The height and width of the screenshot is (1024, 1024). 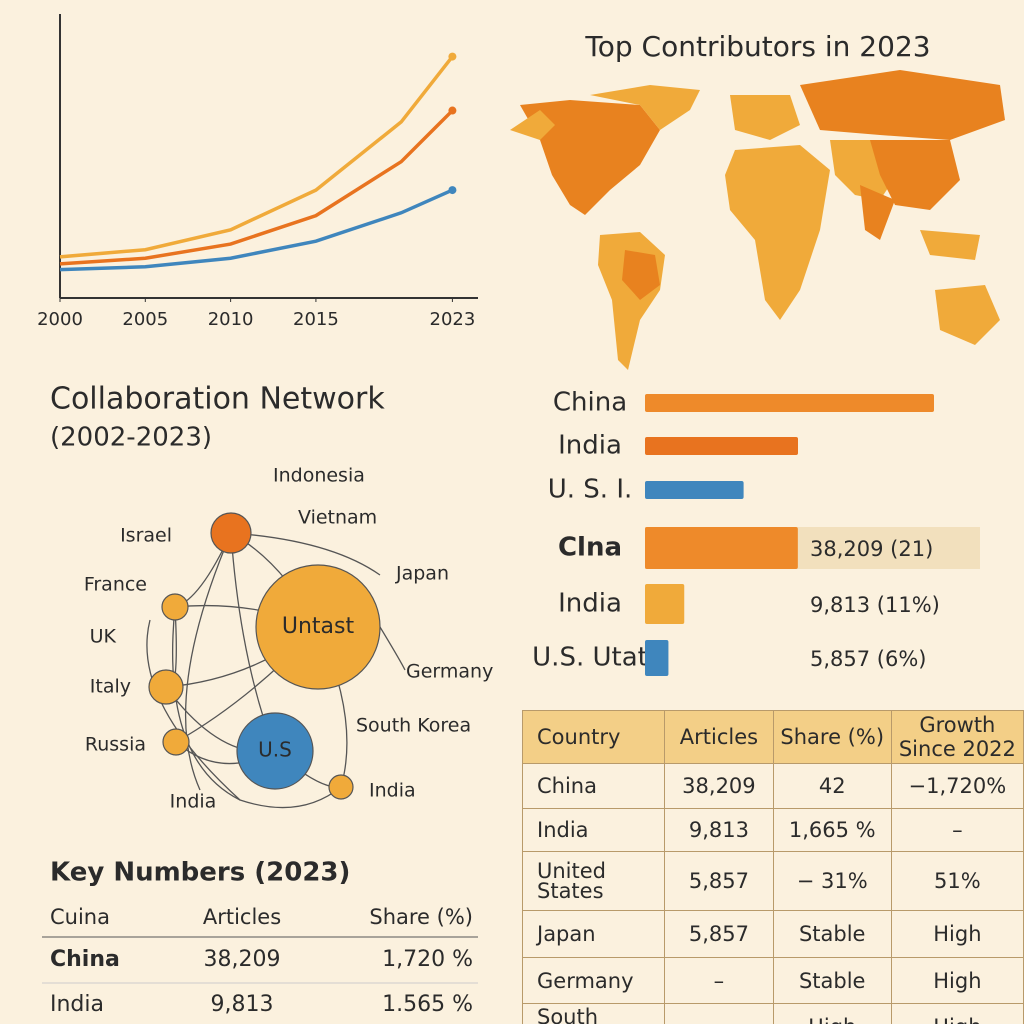 I want to click on table-cell: 42, so click(x=832, y=786).